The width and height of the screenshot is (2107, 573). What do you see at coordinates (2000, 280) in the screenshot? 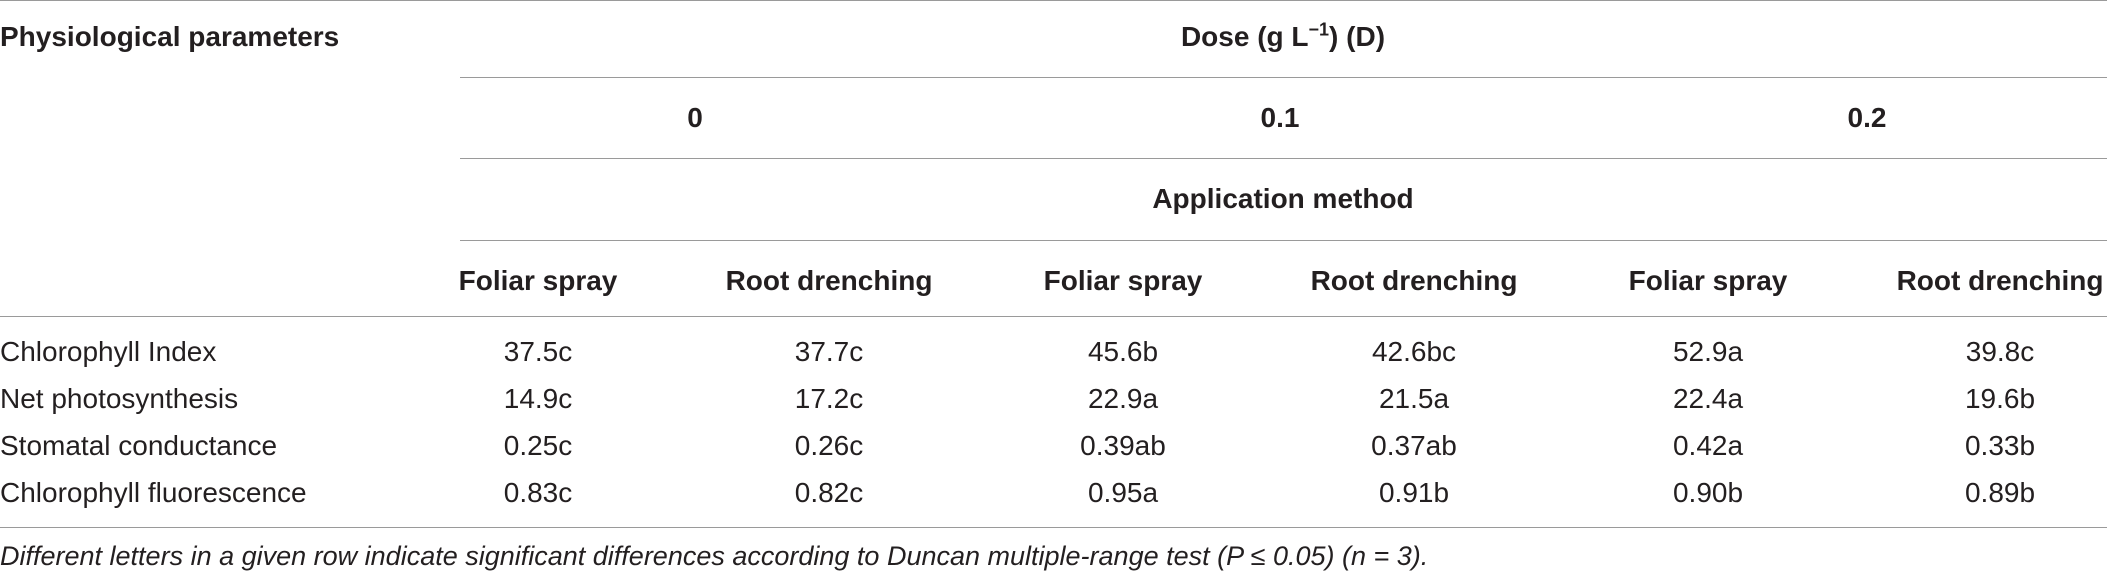
I see `method-header-6: Root drenching` at bounding box center [2000, 280].